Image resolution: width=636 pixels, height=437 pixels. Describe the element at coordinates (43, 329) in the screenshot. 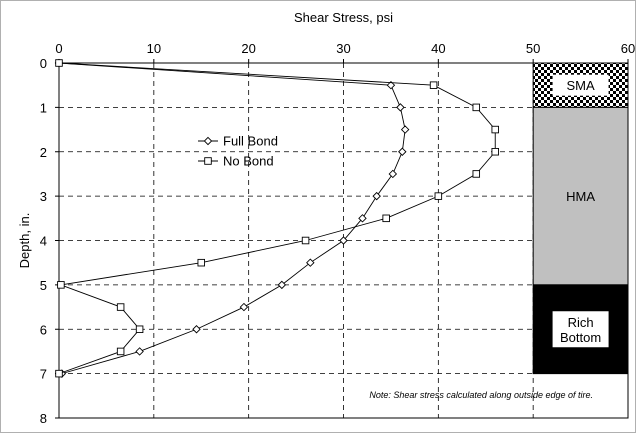

I see `y-tick-label: 6` at that location.